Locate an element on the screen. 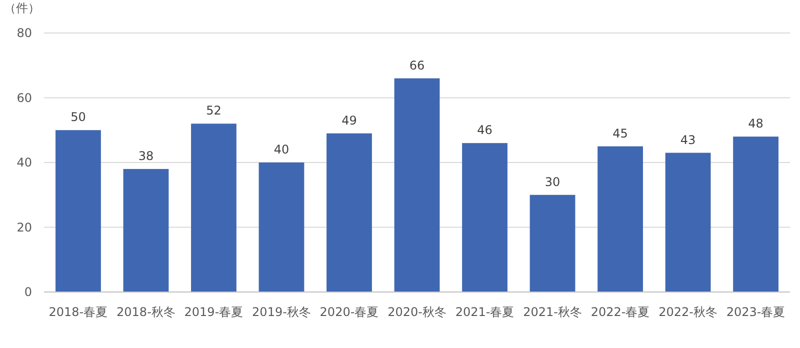  y-tick-label: 80 is located at coordinates (24, 33).